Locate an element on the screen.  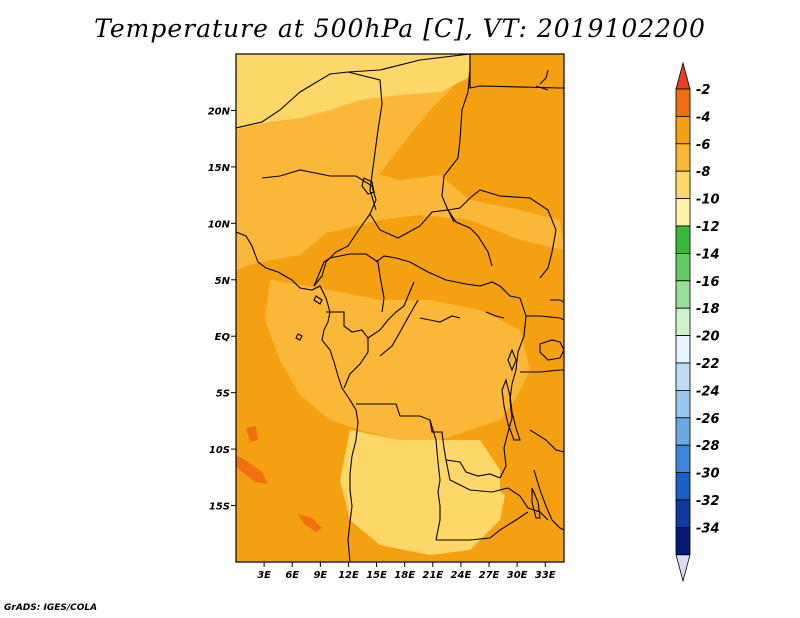
x-axis: 3E 6E 9E 12E 15E 18E 21E 24E 27E 30E 33E is located at coordinates (406, 571).